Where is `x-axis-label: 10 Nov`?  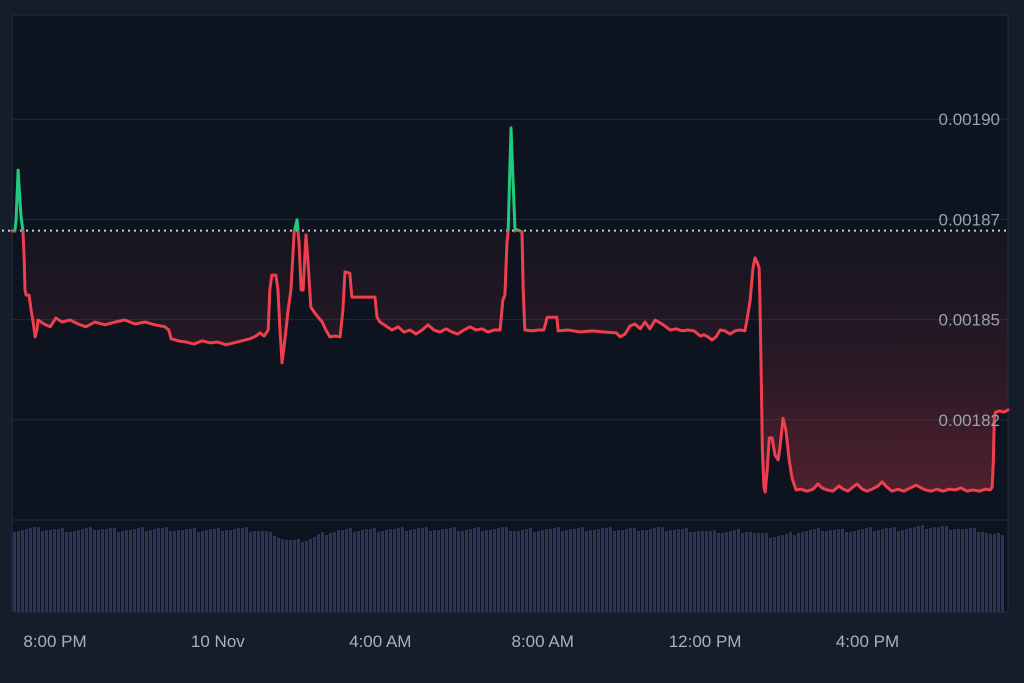 x-axis-label: 10 Nov is located at coordinates (218, 641).